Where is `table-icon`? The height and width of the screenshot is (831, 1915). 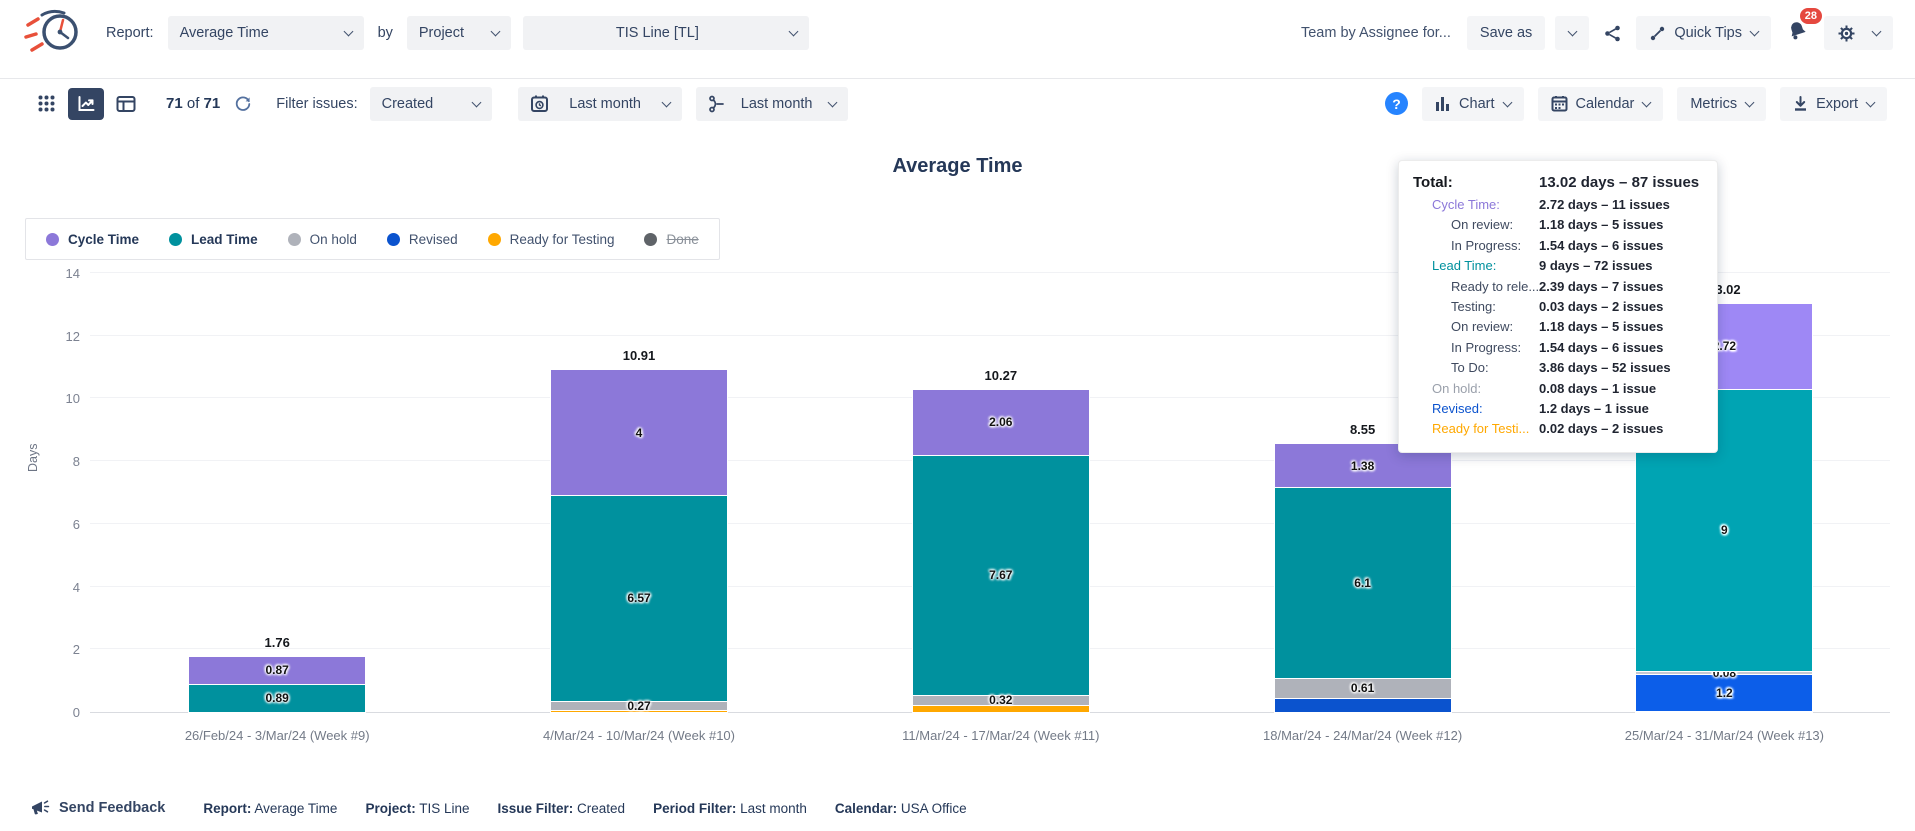
table-icon is located at coordinates (126, 103).